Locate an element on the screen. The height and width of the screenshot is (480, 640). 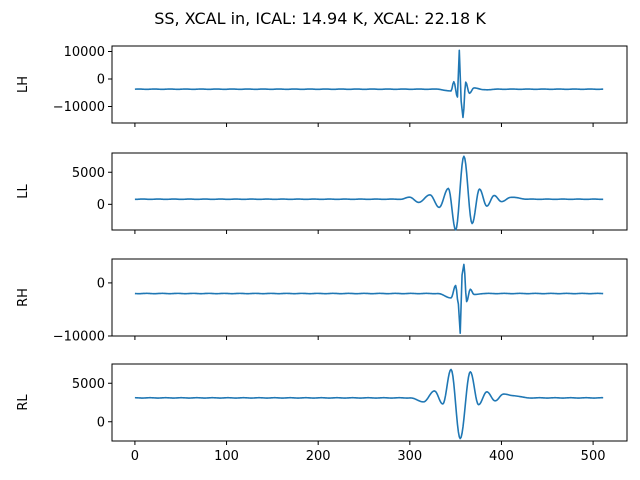
y-axis-label: LH is located at coordinates (23, 84).